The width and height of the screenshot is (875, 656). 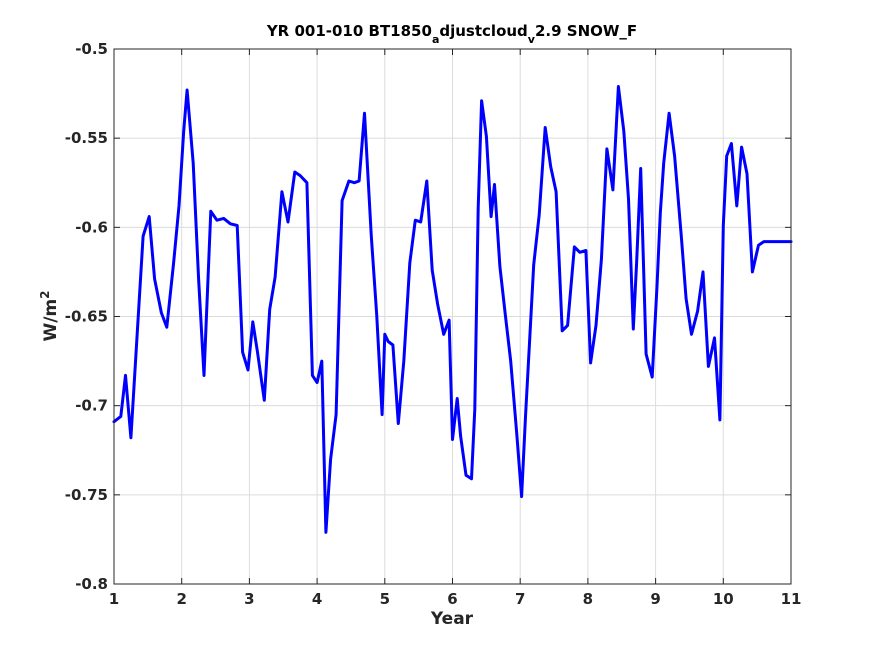 I want to click on x-tick-label: 10, so click(x=723, y=599).